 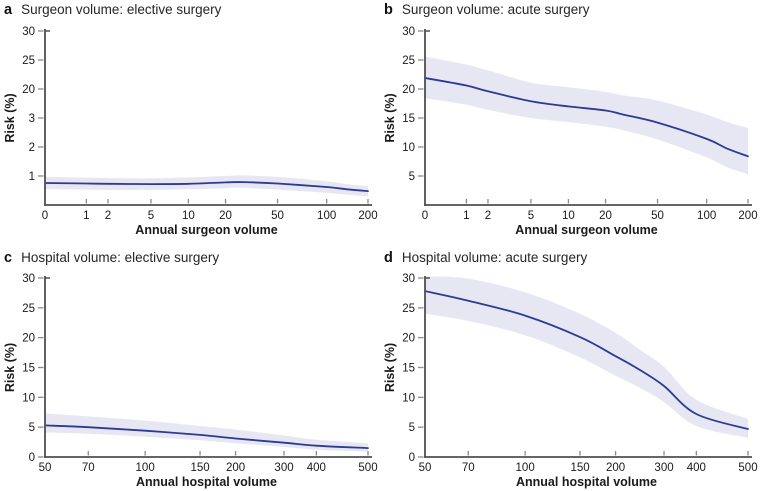 What do you see at coordinates (32, 177) in the screenshot?
I see `y-tick-label: 1` at bounding box center [32, 177].